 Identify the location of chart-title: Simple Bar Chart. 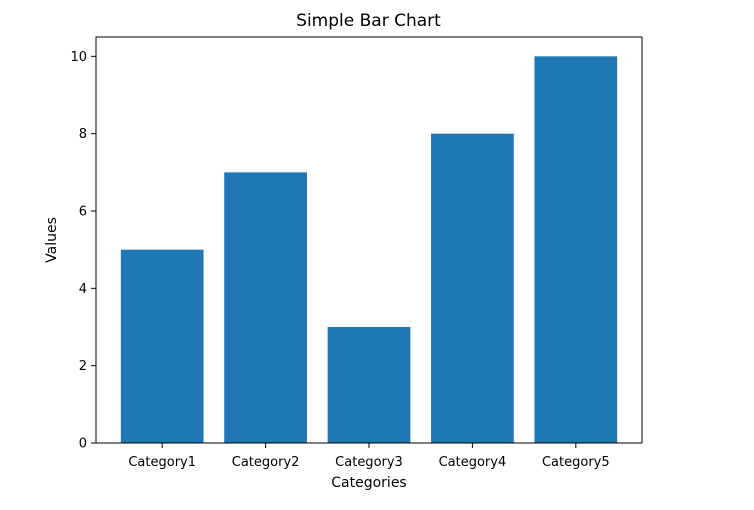
(368, 21).